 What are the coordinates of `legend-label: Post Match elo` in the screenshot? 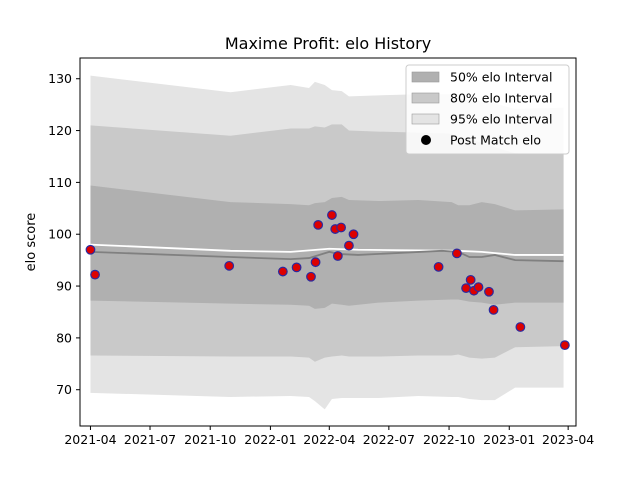 It's located at (495, 140).